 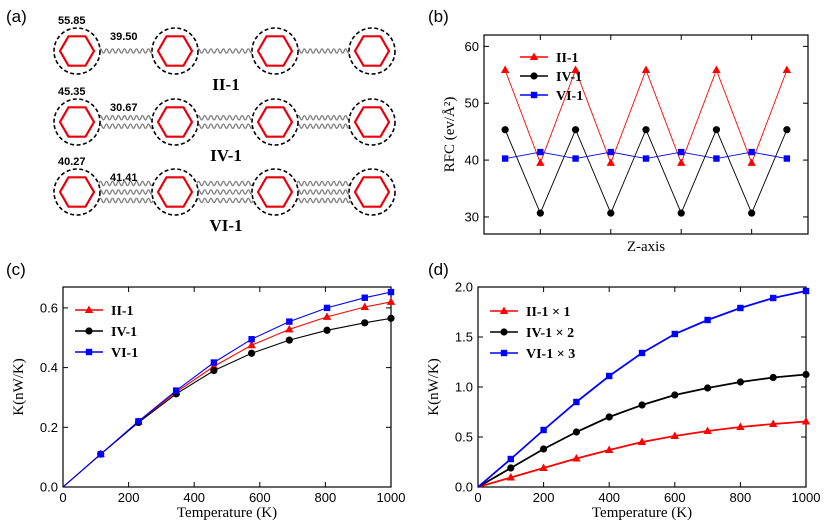 I want to click on y-tick-label: 0.4, so click(x=49, y=367).